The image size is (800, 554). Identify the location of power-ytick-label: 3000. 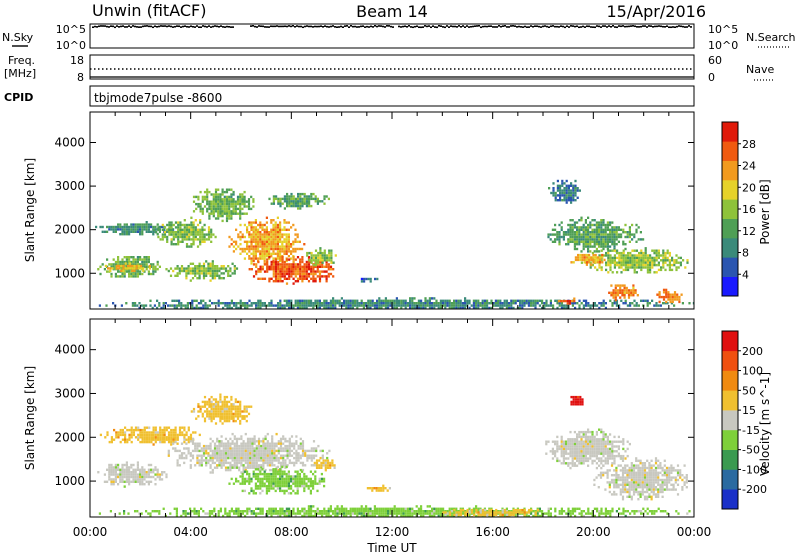
(69, 186).